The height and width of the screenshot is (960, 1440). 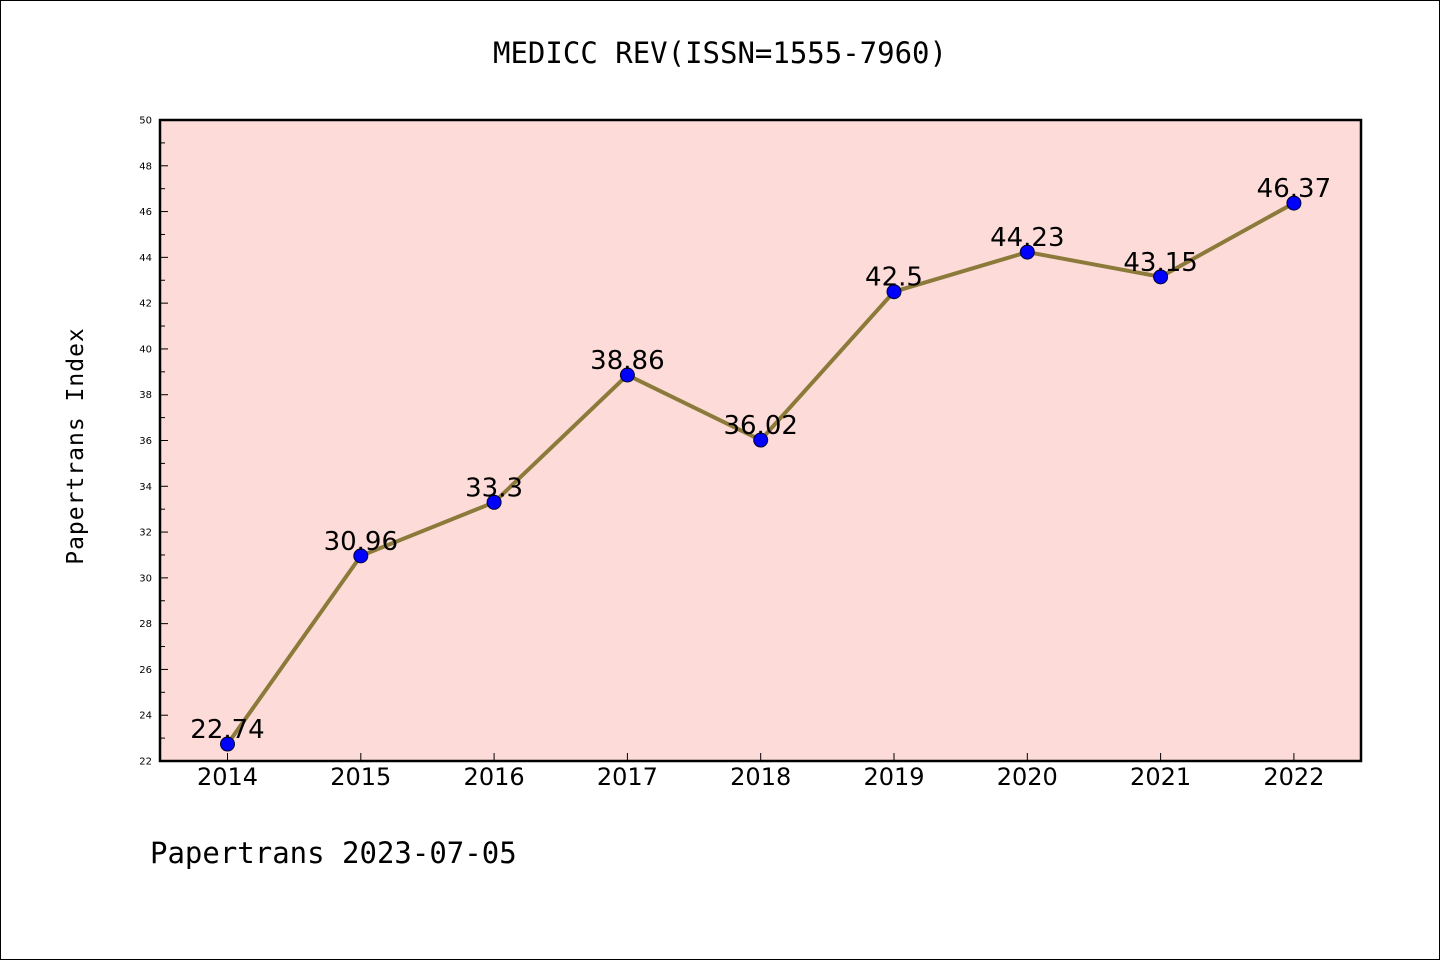 What do you see at coordinates (145, 121) in the screenshot?
I see `y-tick-label: 50` at bounding box center [145, 121].